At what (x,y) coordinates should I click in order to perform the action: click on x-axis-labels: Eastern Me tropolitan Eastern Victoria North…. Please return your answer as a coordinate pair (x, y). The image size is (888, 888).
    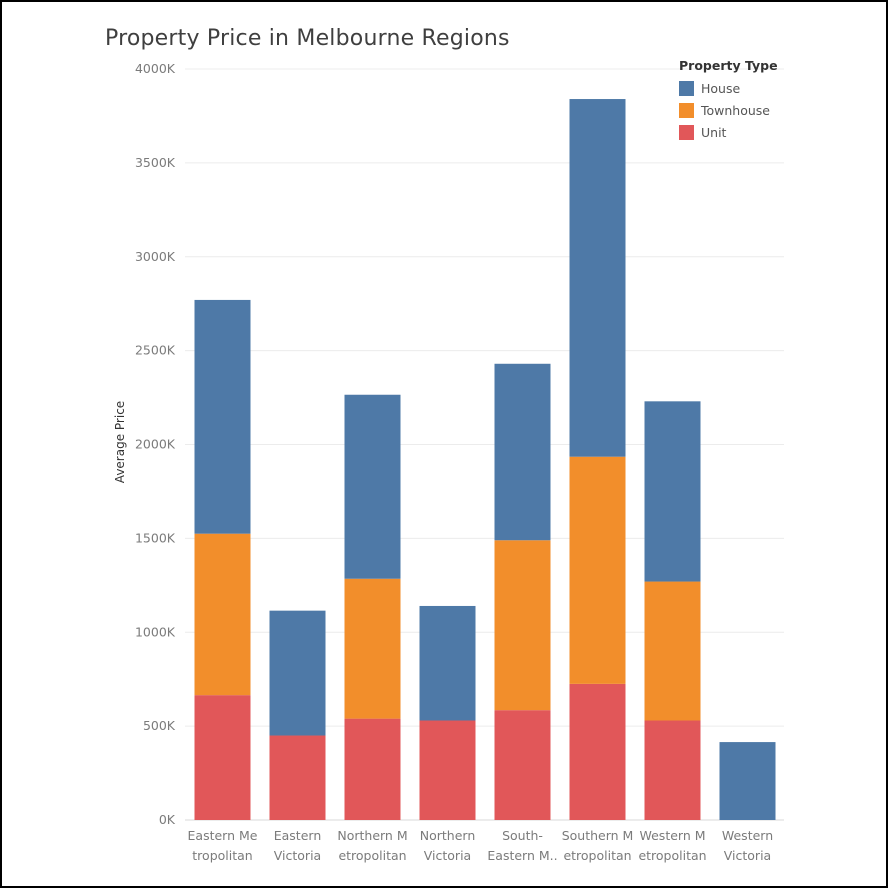
    Looking at the image, I should click on (481, 845).